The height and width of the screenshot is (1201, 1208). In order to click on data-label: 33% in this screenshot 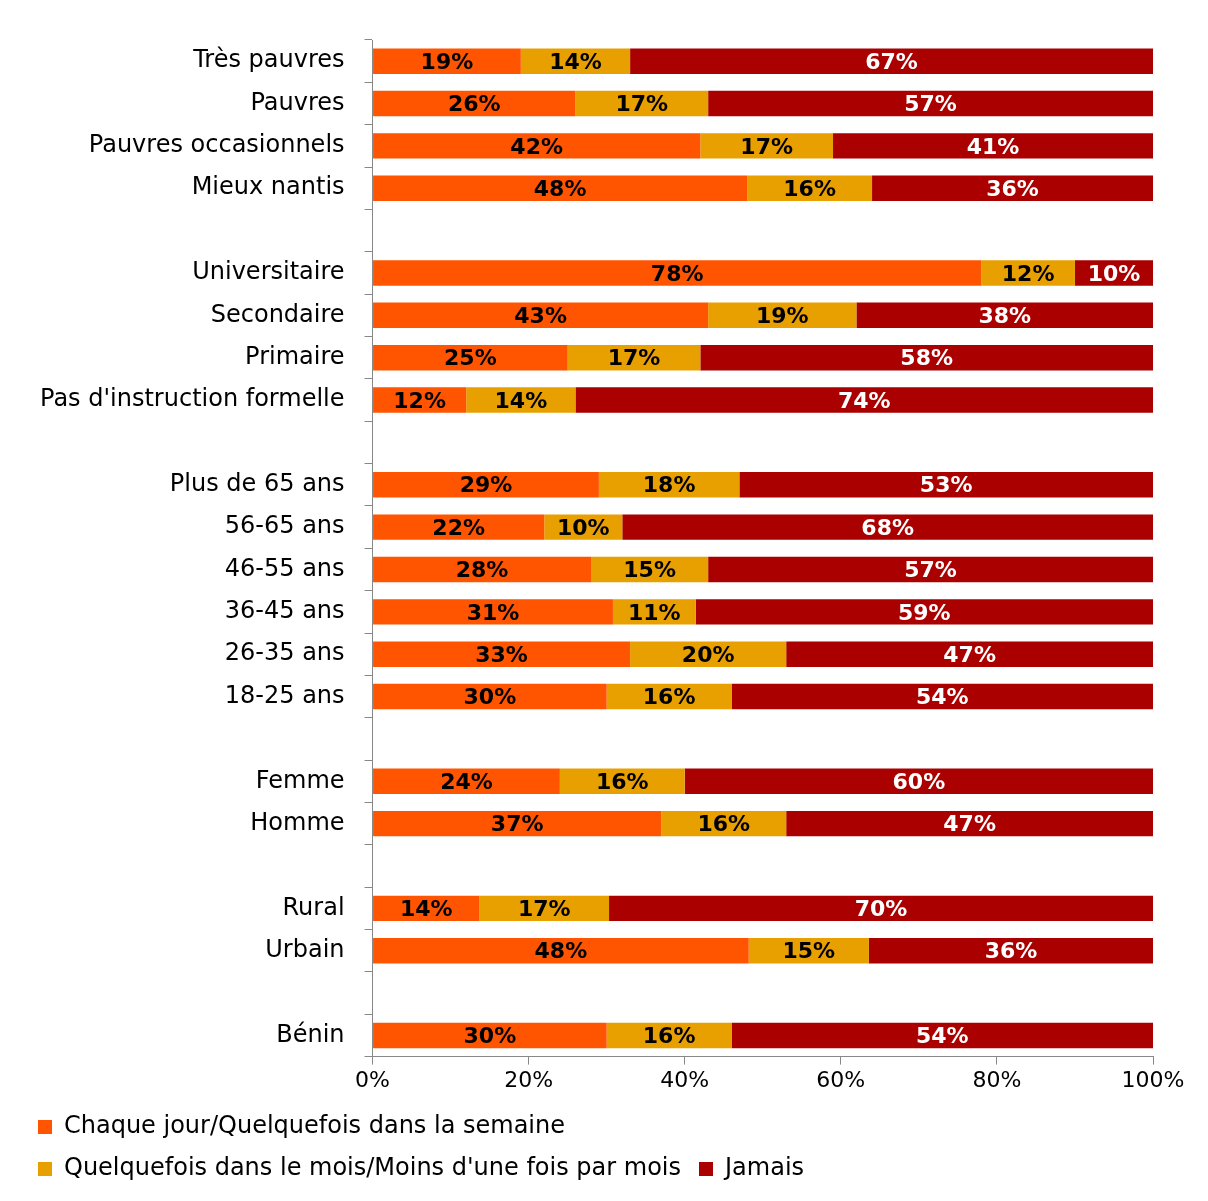, I will do `click(501, 654)`.